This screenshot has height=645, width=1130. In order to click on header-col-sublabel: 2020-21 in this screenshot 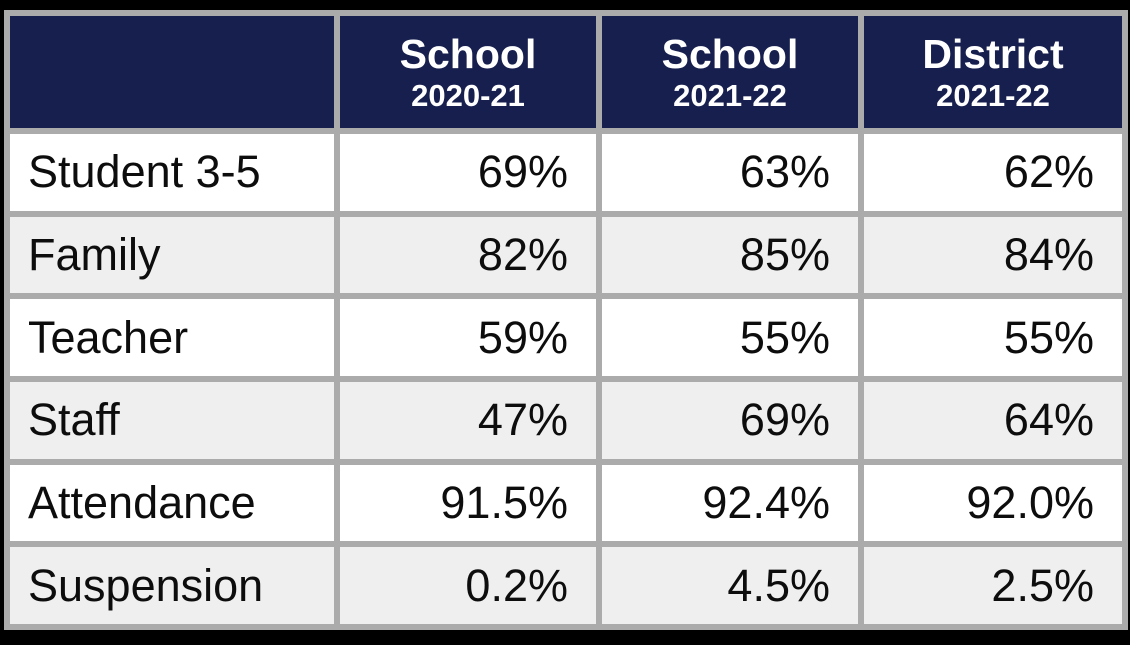, I will do `click(468, 95)`.